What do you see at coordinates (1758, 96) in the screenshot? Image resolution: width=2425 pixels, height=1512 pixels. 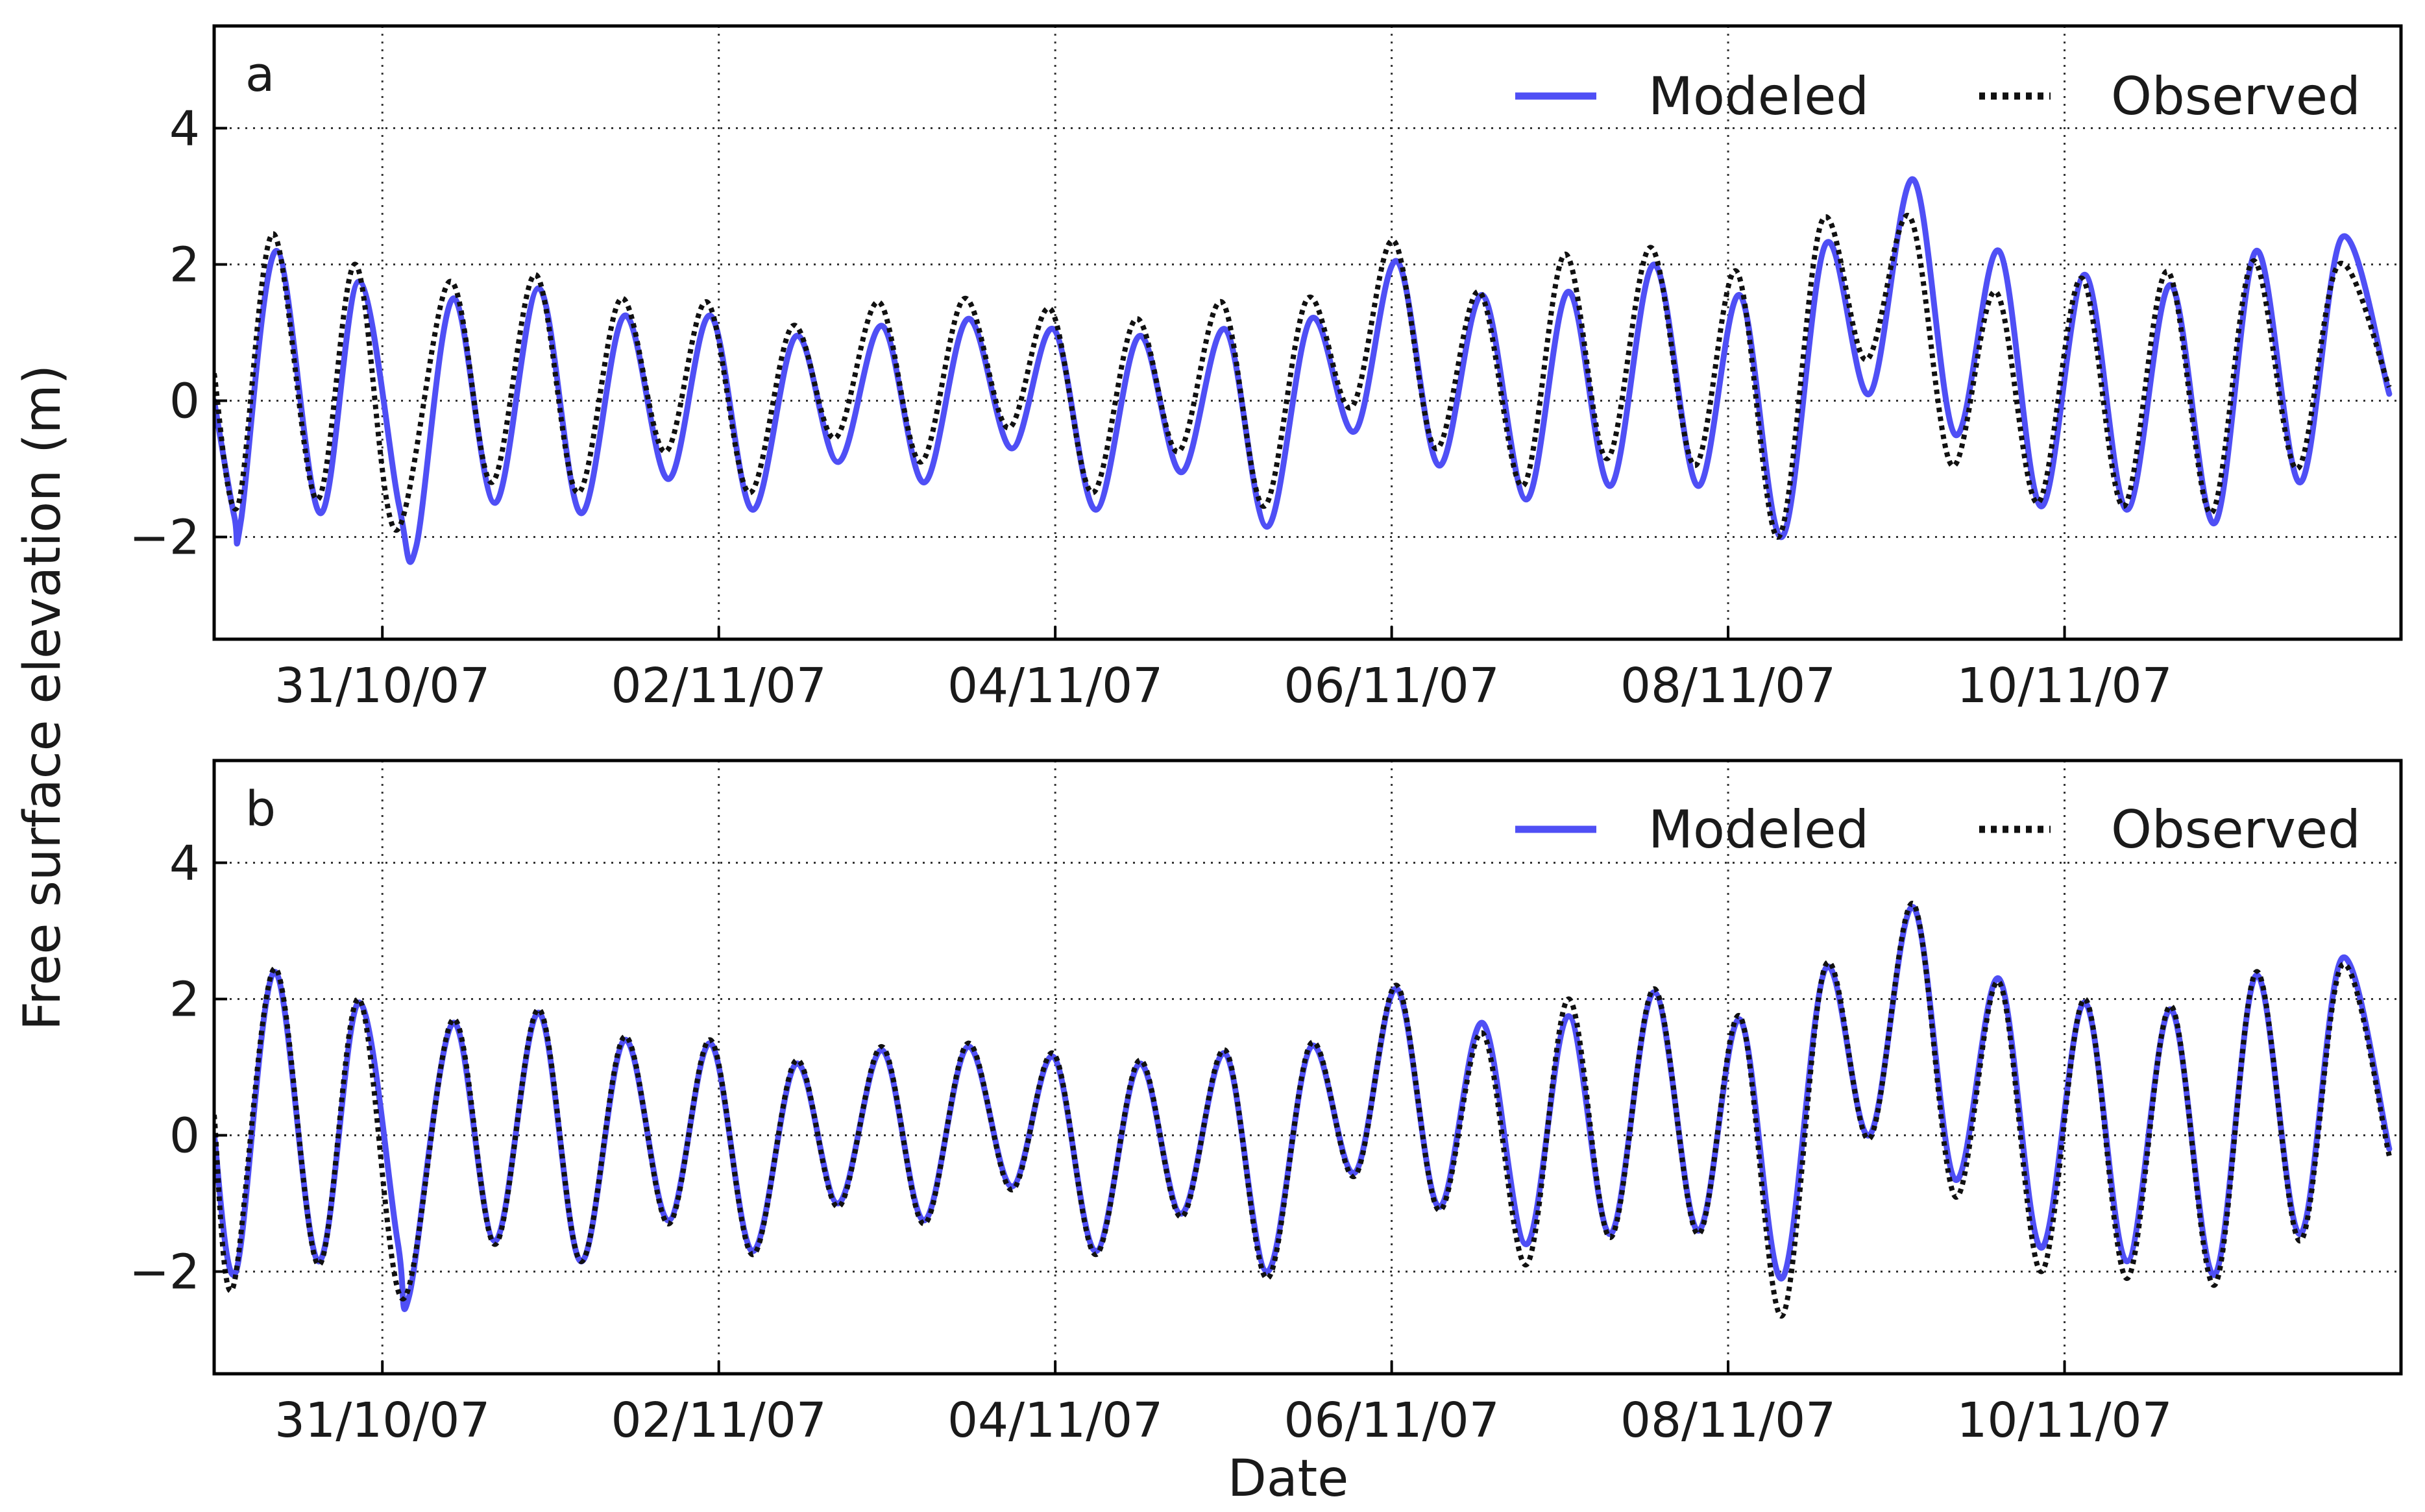 I see `panel-a-legend-modeled-label: Modeled` at bounding box center [1758, 96].